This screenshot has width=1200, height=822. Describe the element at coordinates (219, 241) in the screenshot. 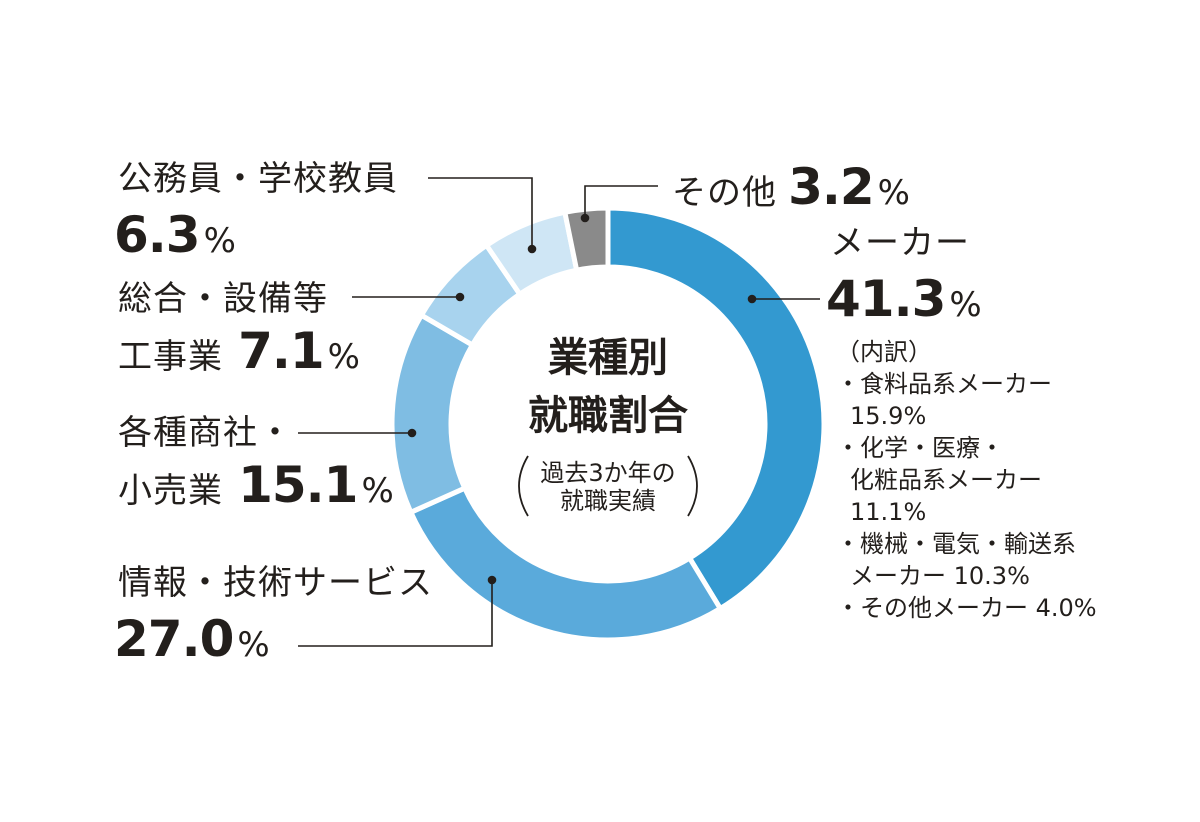

I see `label-koumuin-unit: %` at that location.